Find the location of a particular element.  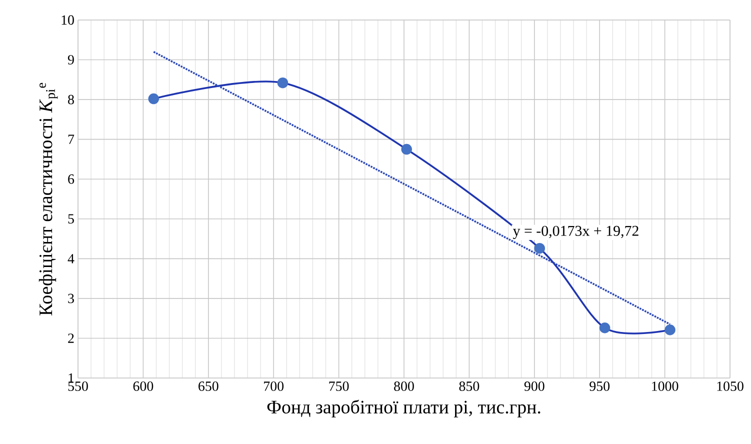

x-tick-label: 900 is located at coordinates (534, 386).